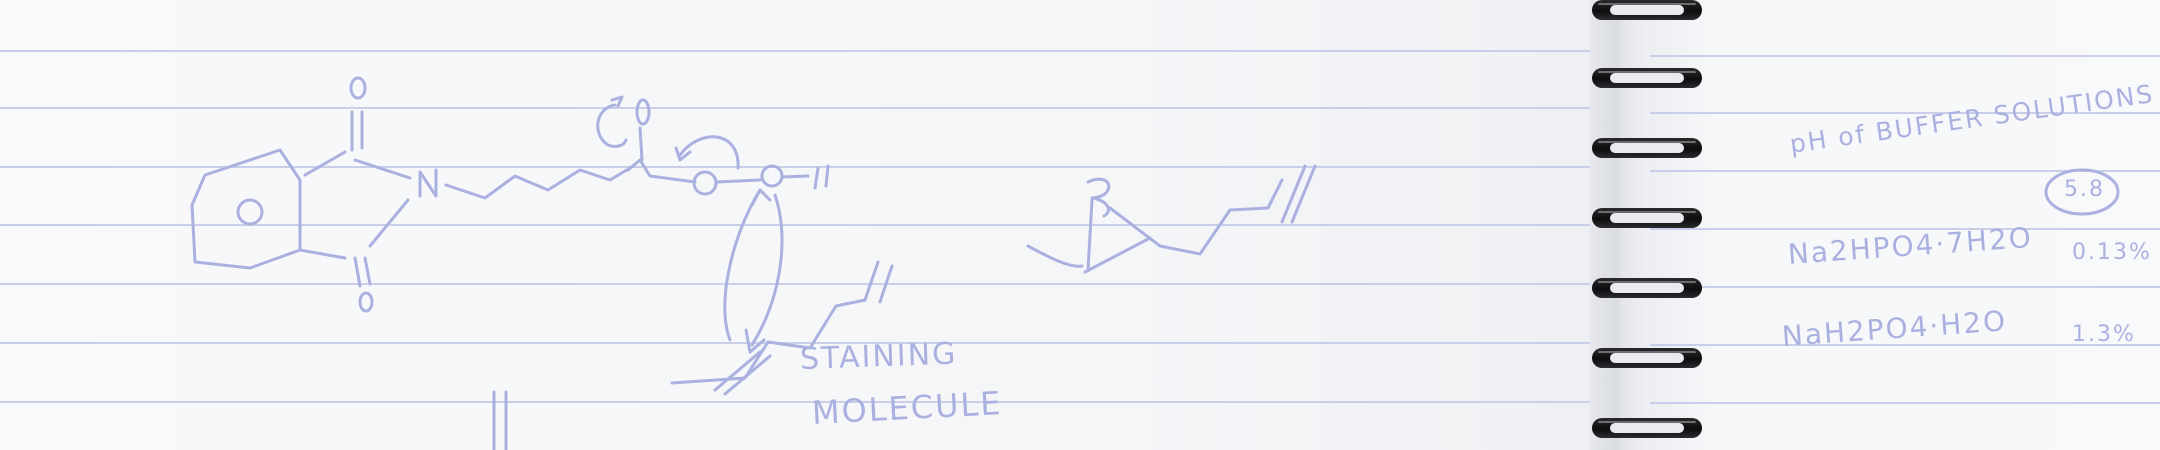 Image resolution: width=2160 pixels, height=450 pixels. What do you see at coordinates (268, 209) in the screenshot?
I see `aromatic-ring-drawing` at bounding box center [268, 209].